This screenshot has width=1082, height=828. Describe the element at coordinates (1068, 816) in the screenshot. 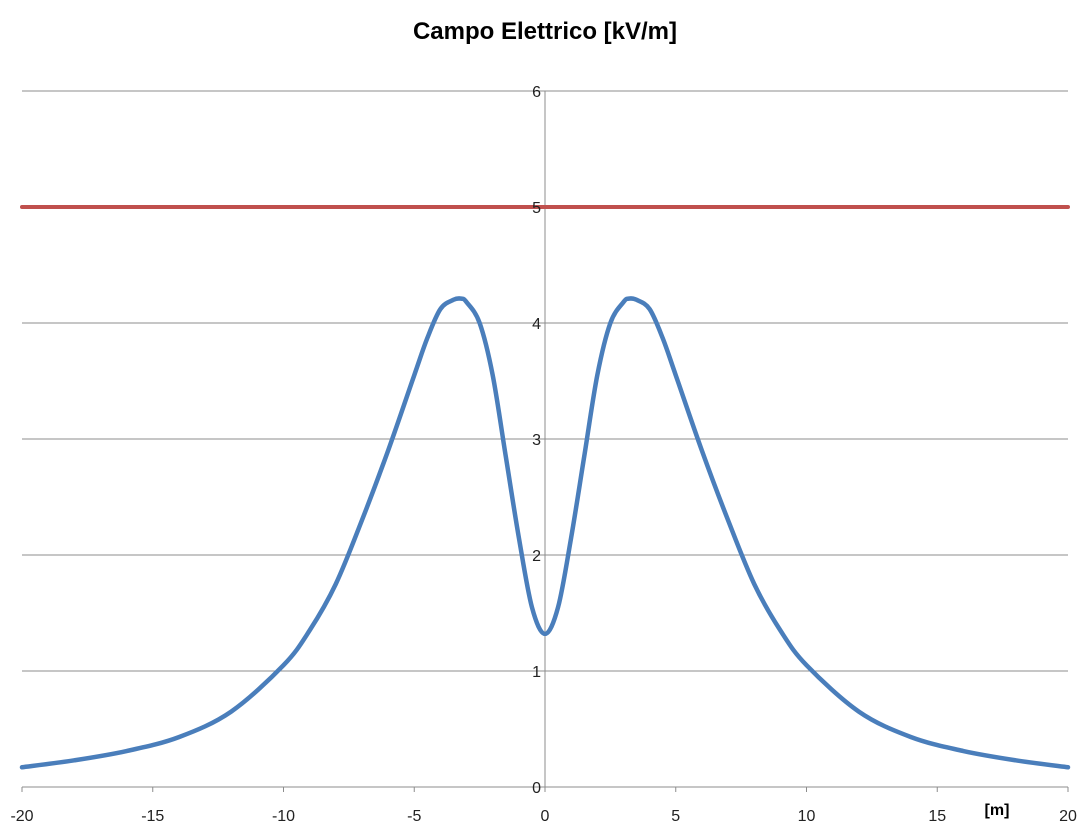

I see `x-tick-label: 20` at that location.